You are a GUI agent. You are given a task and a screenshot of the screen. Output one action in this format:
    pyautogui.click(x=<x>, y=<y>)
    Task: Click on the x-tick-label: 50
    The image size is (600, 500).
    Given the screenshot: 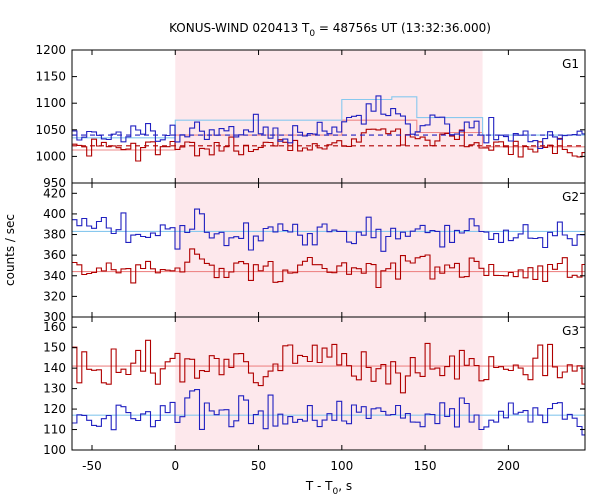 What is the action you would take?
    pyautogui.click(x=258, y=466)
    